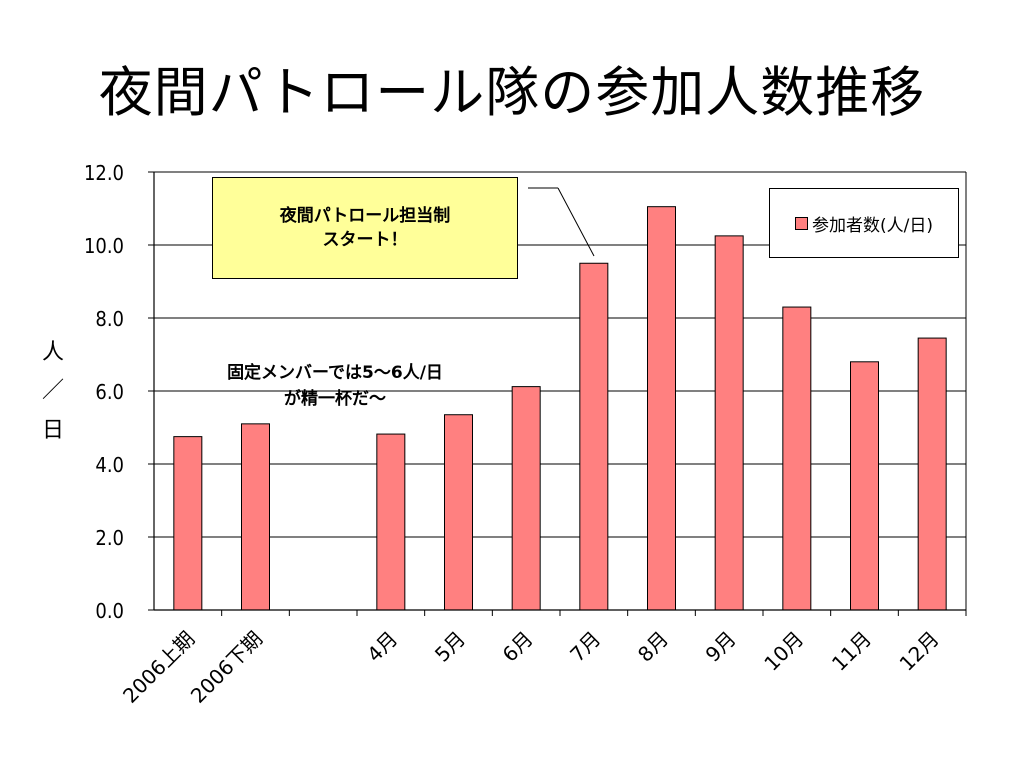 The height and width of the screenshot is (768, 1024). What do you see at coordinates (801, 223) in the screenshot?
I see `legend-swatch` at bounding box center [801, 223].